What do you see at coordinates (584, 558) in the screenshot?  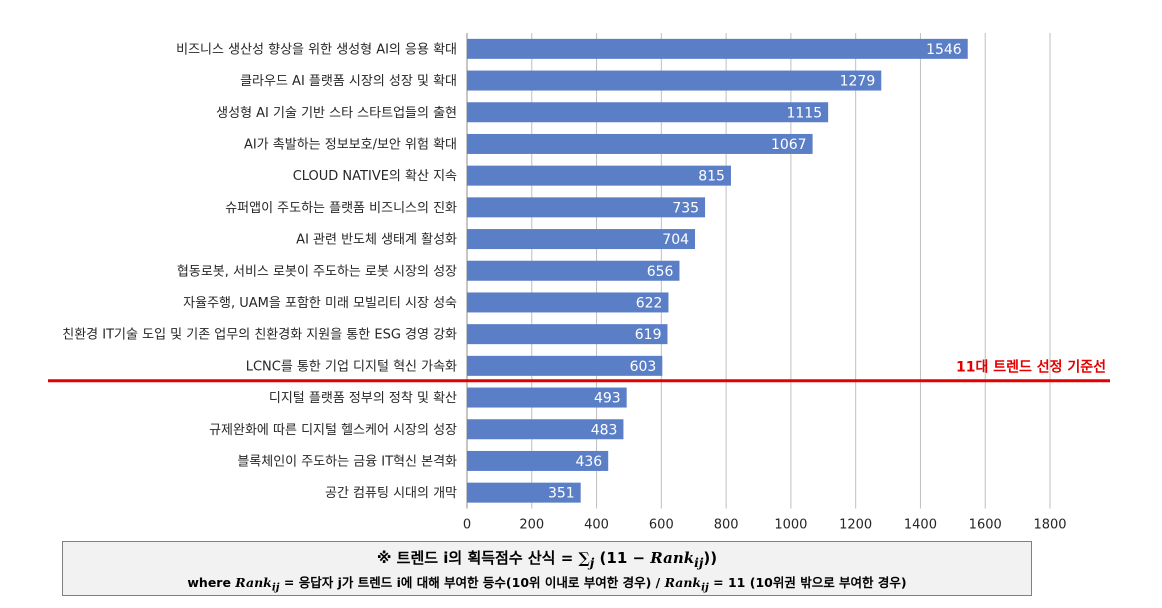 I see `sum-symbol: ∑` at bounding box center [584, 558].